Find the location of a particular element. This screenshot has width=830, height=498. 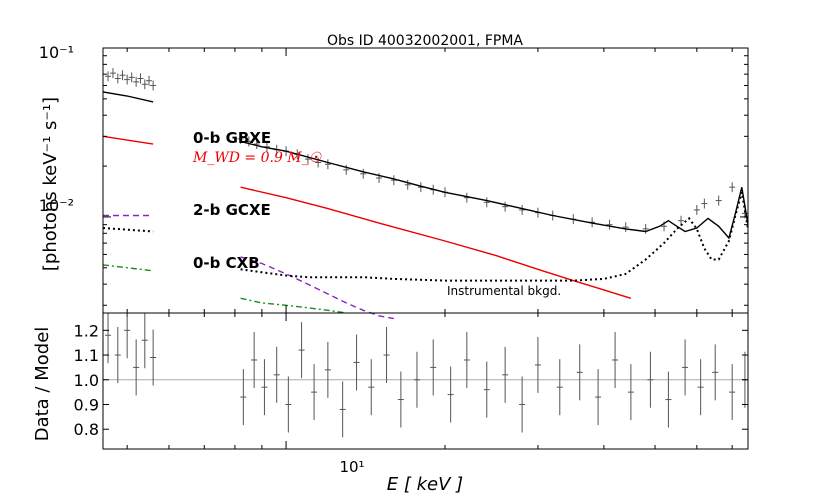

ratio-y-tick-label-1: 1.0 is located at coordinates (86, 380).